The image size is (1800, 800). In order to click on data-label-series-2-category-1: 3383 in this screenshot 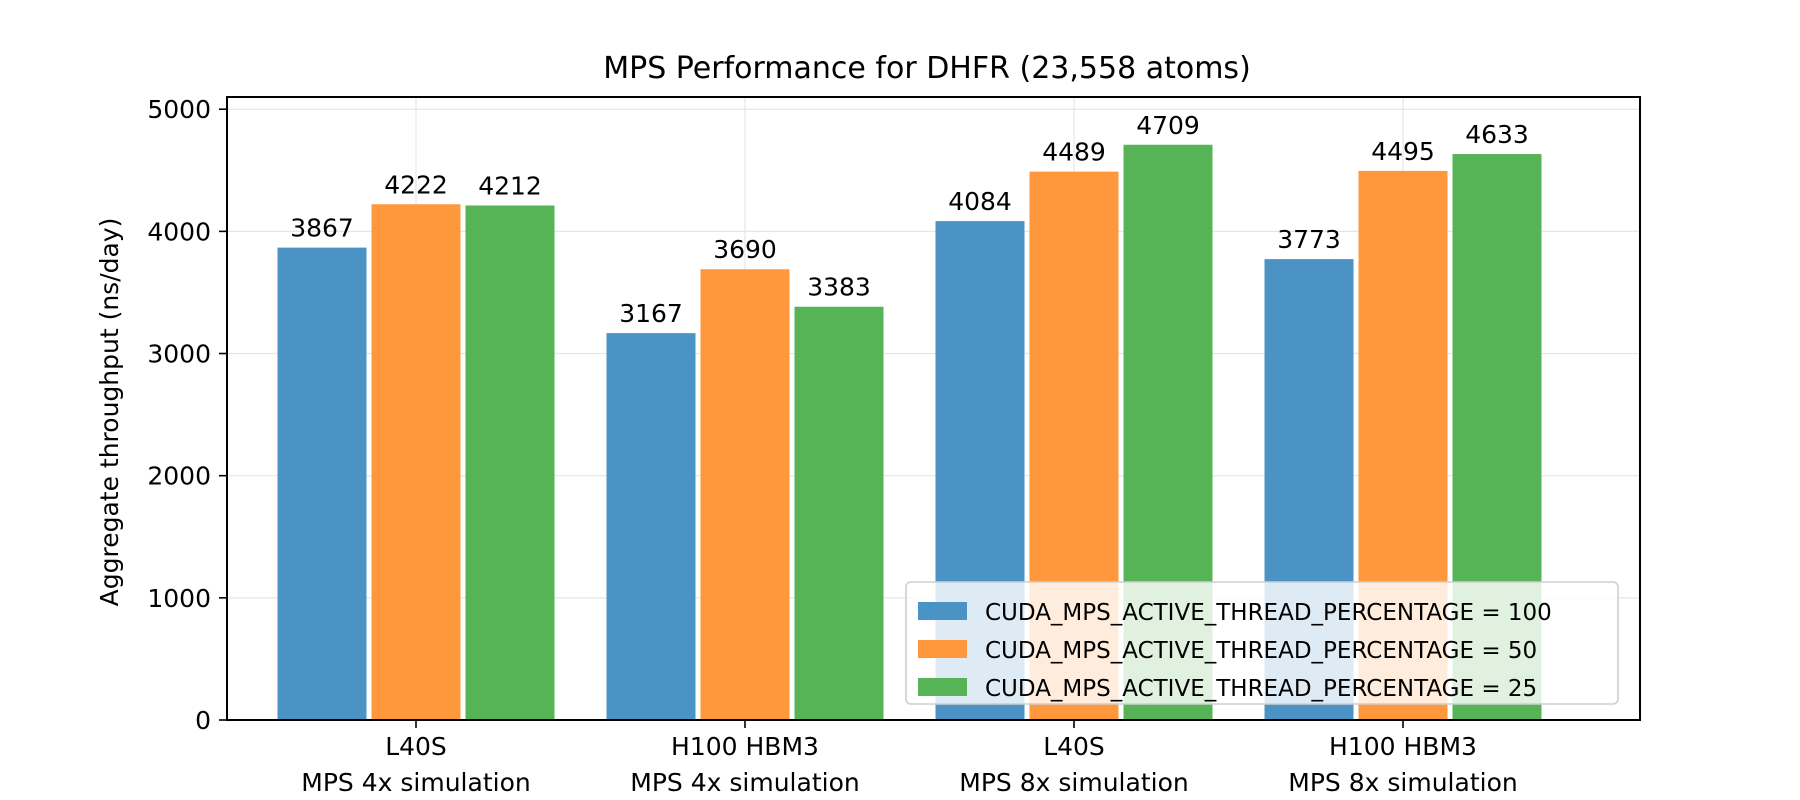, I will do `click(839, 287)`.